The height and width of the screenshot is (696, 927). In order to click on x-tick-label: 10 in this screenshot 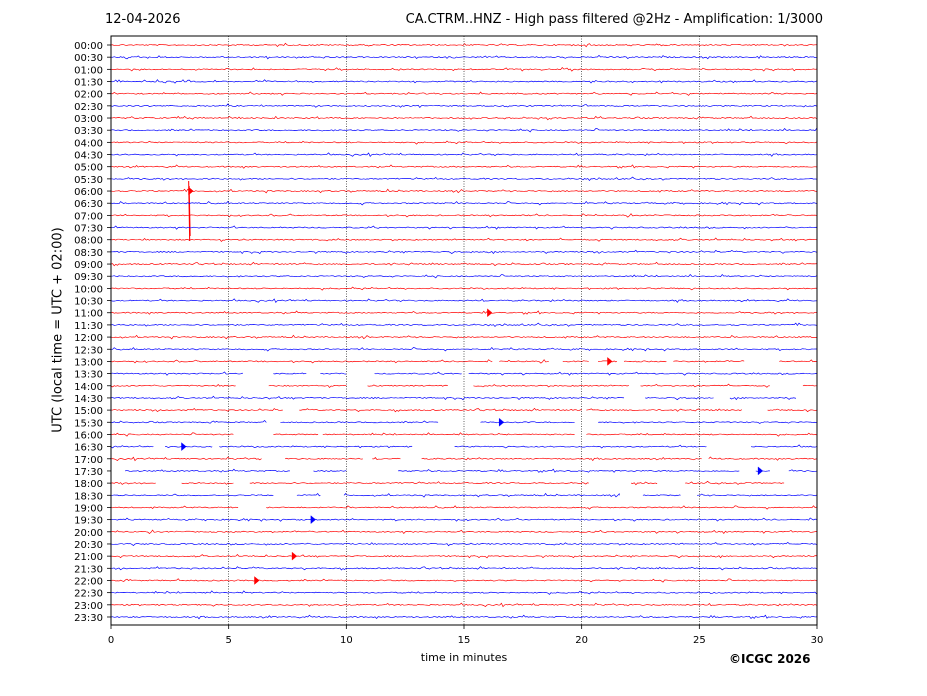, I will do `click(346, 640)`.